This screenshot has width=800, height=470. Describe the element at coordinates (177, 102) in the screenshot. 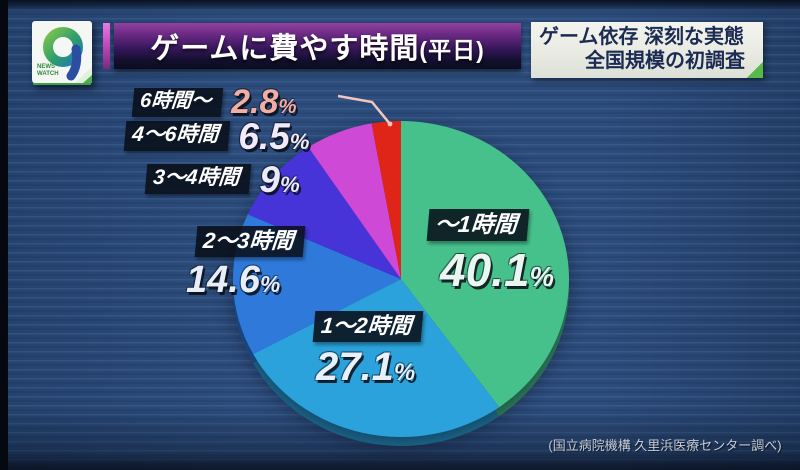

I see `pie-label-chip-6h-plus: 6時間〜` at that location.